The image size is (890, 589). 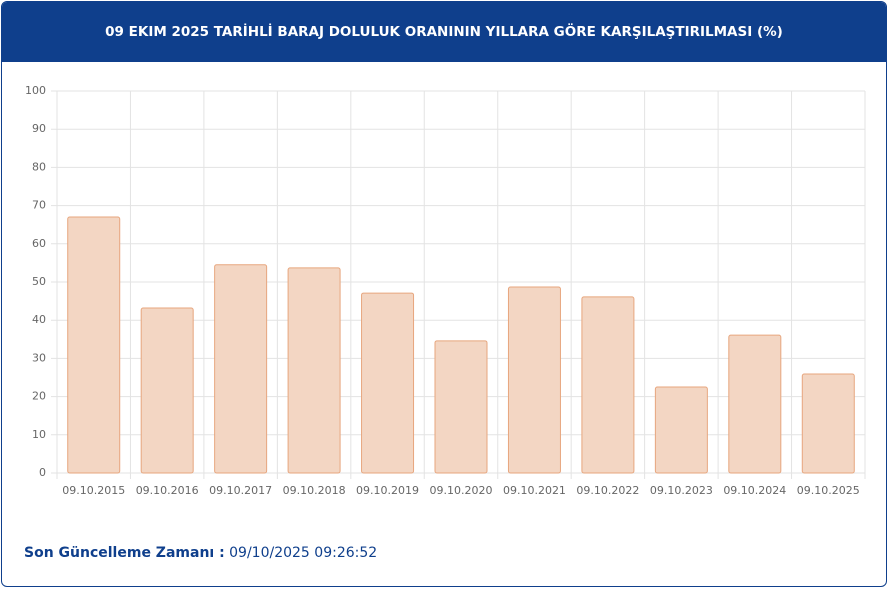 I want to click on y-tick-label: 40, so click(x=39, y=319).